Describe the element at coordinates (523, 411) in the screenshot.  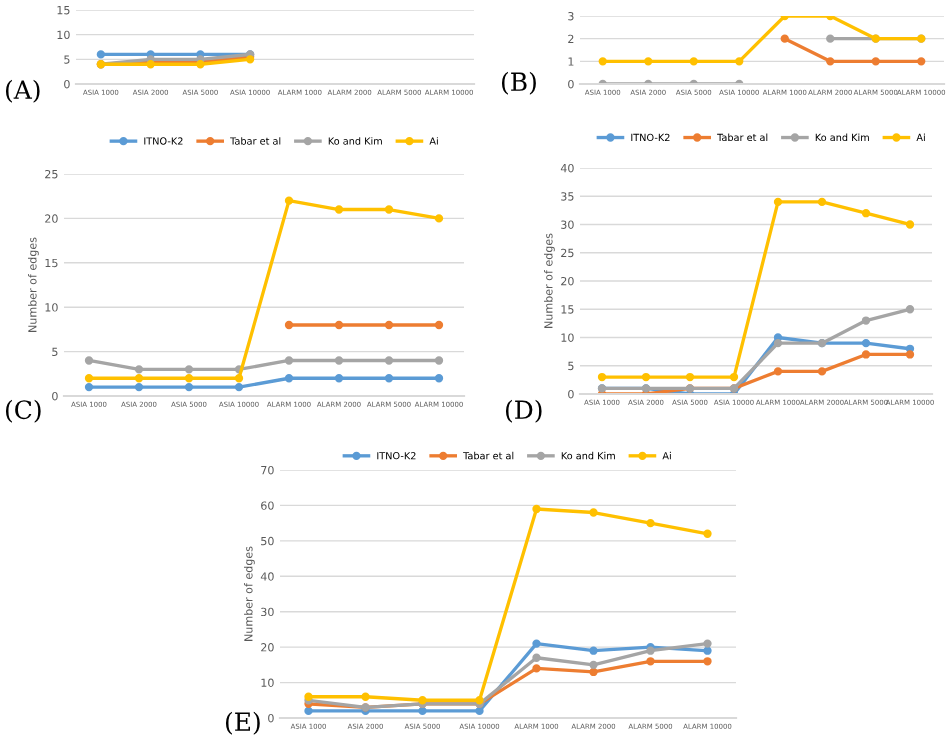
I see `text: (D)` at that location.